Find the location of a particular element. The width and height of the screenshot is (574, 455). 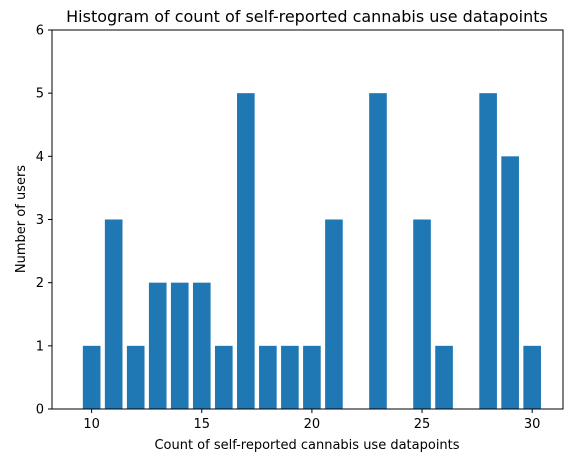

bar-x21 is located at coordinates (334, 314).